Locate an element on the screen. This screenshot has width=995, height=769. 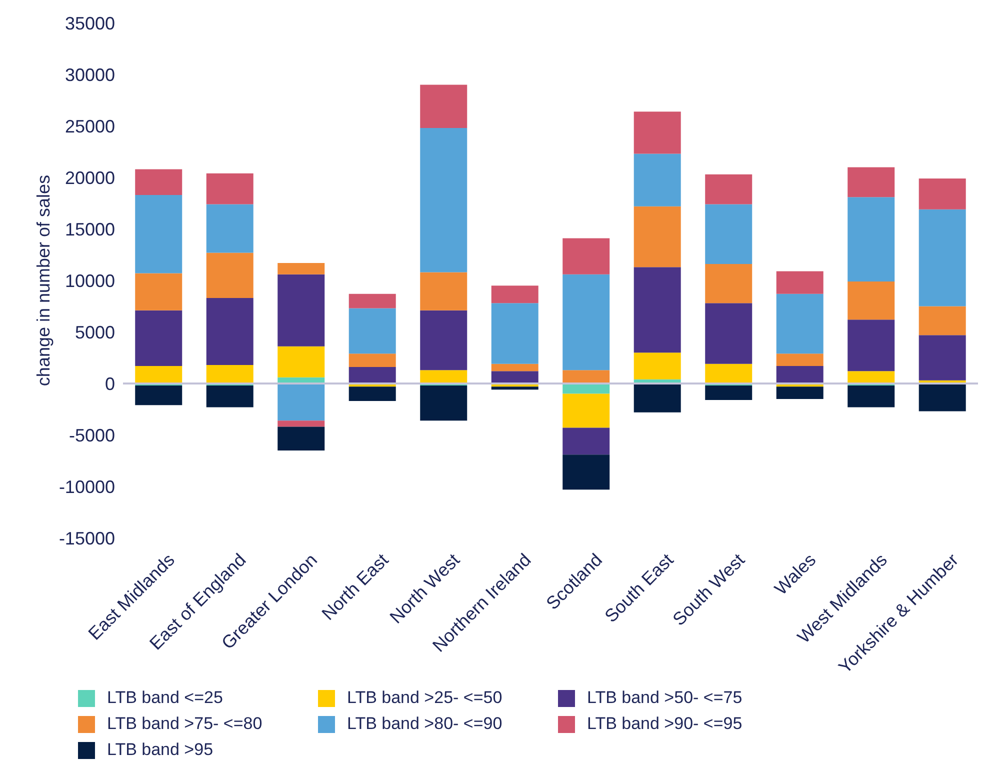
legend-label: LTB band >95 is located at coordinates (160, 750).